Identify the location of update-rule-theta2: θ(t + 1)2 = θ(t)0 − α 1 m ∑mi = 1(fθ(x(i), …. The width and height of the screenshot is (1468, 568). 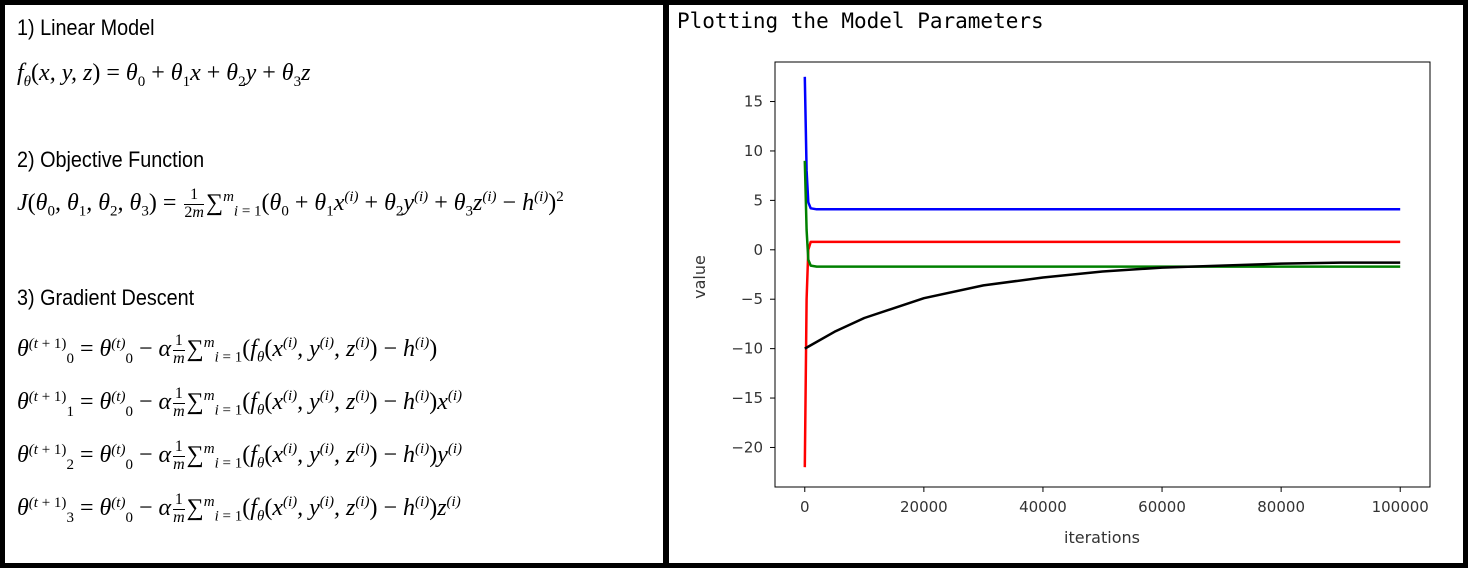
(240, 456).